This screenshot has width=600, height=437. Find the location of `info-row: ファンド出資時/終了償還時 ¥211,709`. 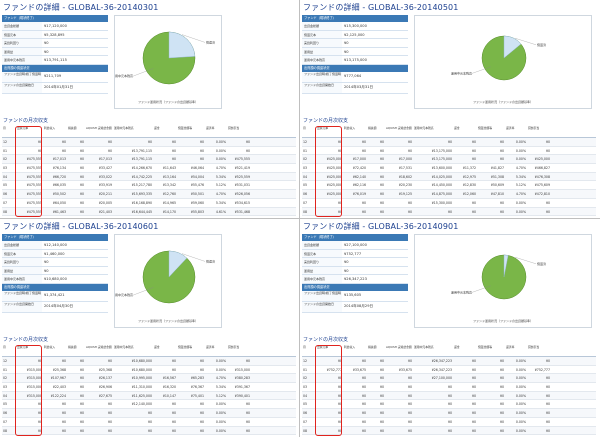

info-row: ファンド出資時/終了償還時 ¥211,709 is located at coordinates (55, 77).